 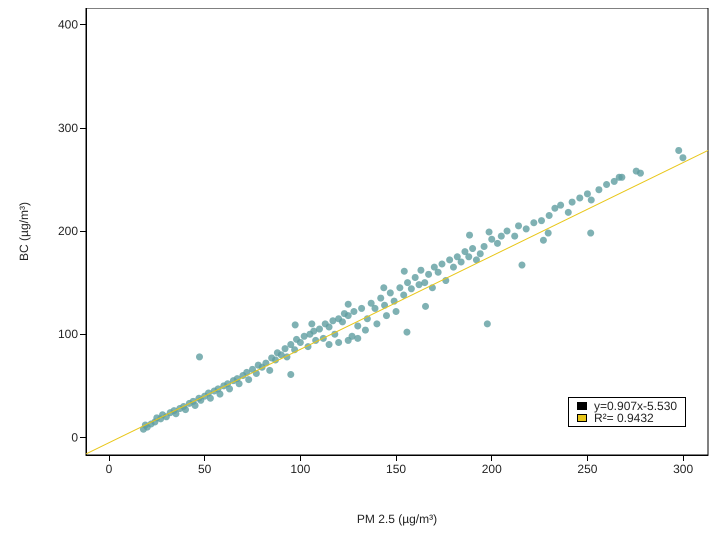 I want to click on x-tick-label: 150, so click(x=396, y=469).